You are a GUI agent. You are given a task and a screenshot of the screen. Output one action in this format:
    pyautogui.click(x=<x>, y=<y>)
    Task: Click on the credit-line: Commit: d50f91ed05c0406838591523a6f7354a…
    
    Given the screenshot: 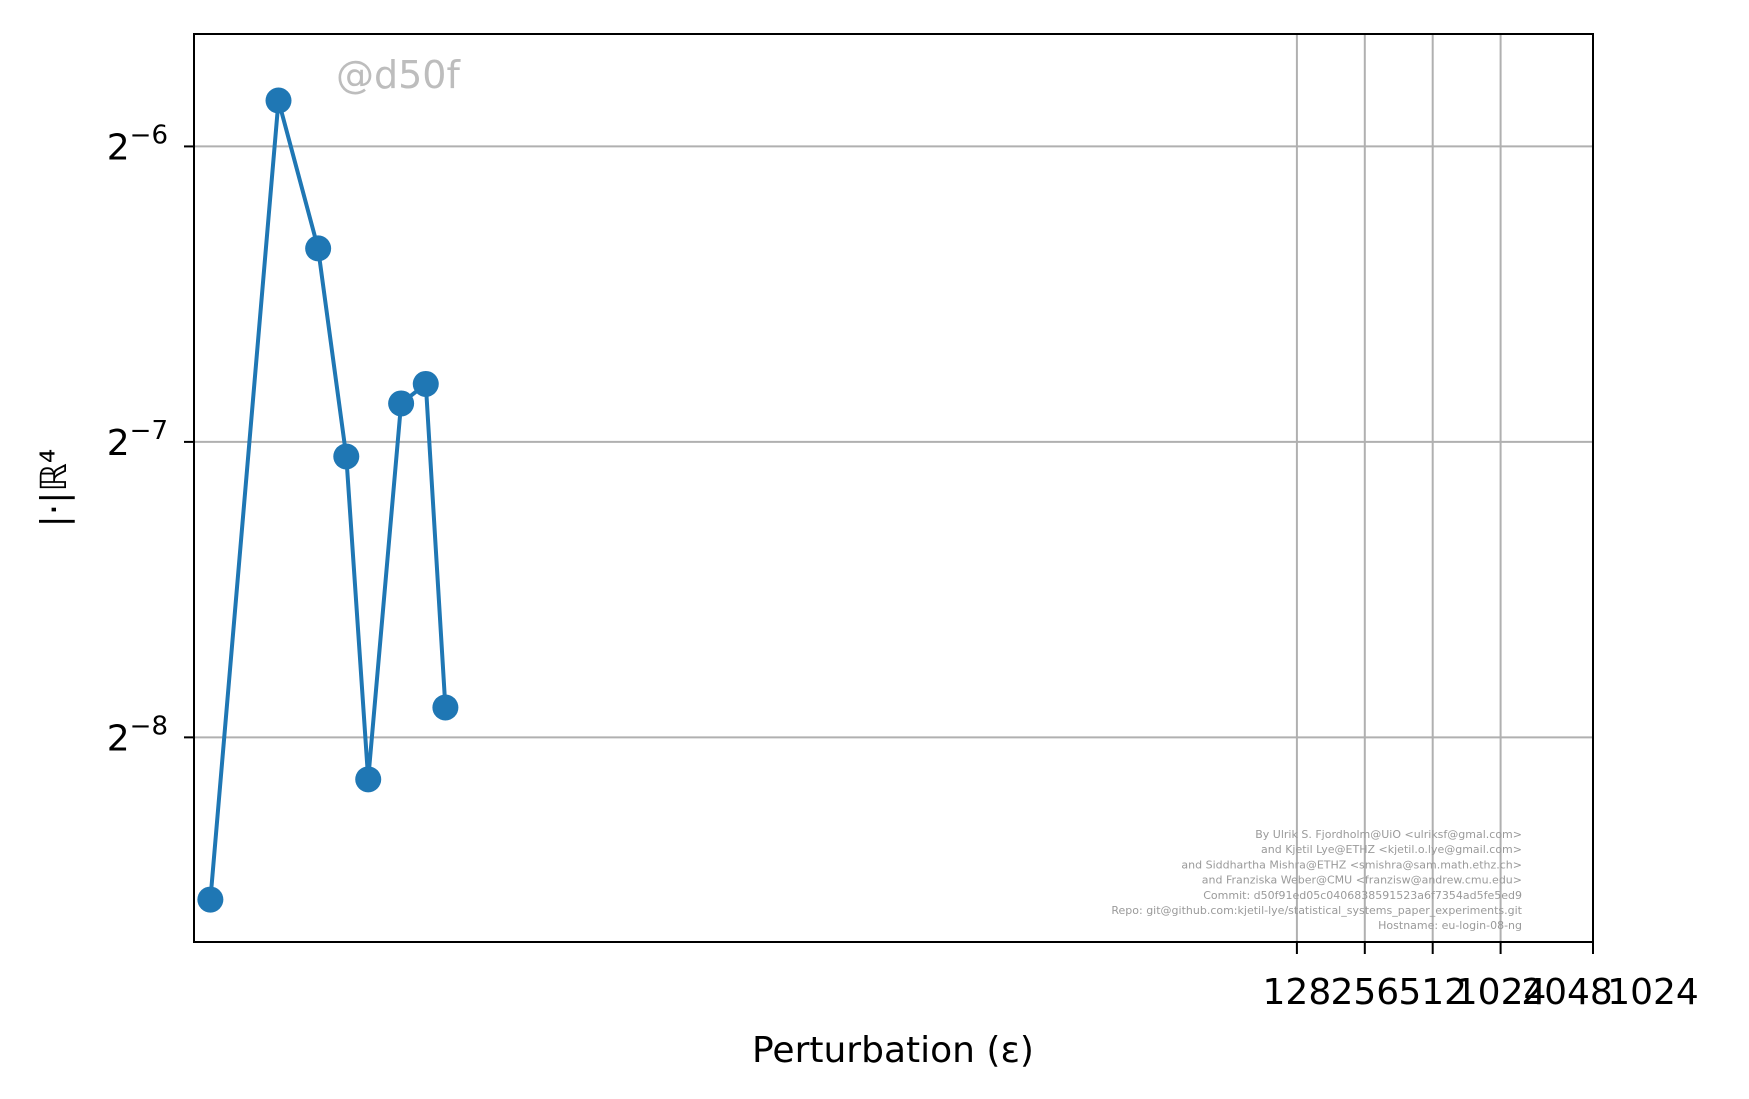 What is the action you would take?
    pyautogui.click(x=1362, y=895)
    